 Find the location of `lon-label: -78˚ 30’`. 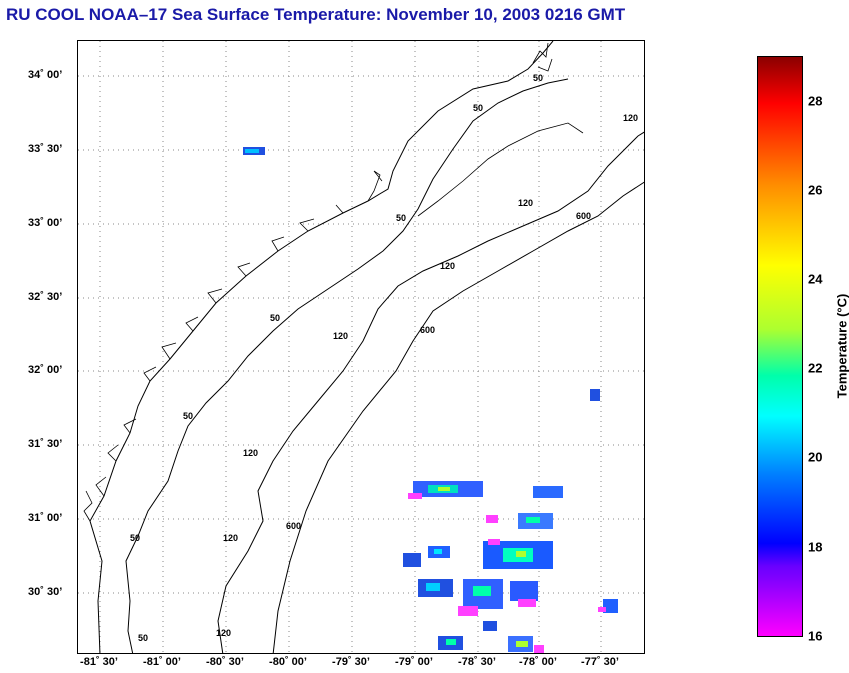

lon-label: -78˚ 30’ is located at coordinates (477, 662).